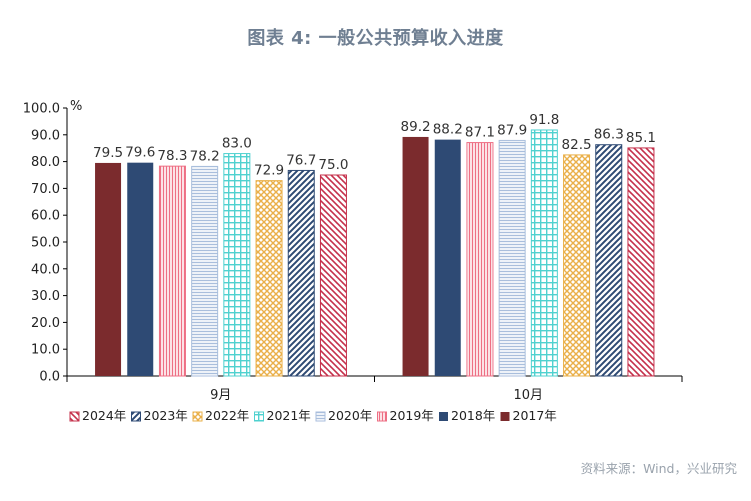 The height and width of the screenshot is (501, 751). I want to click on data-label: 82.5, so click(577, 145).